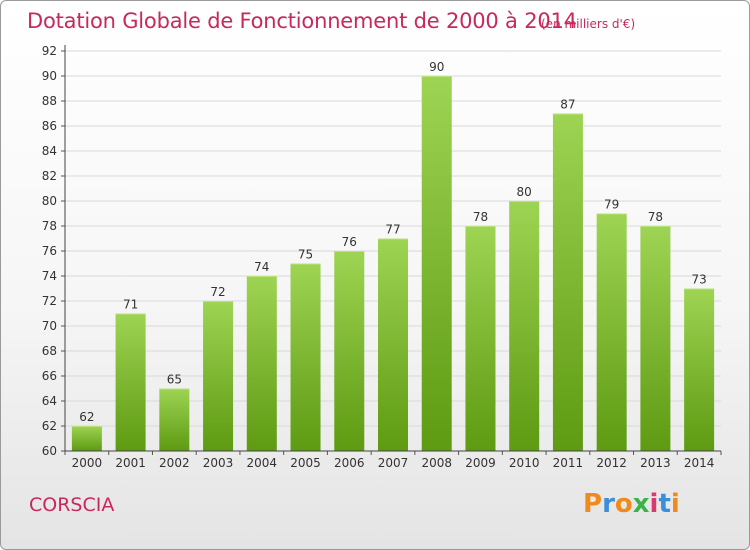 This screenshot has height=550, width=750. What do you see at coordinates (698, 280) in the screenshot?
I see `data-label: 73` at bounding box center [698, 280].